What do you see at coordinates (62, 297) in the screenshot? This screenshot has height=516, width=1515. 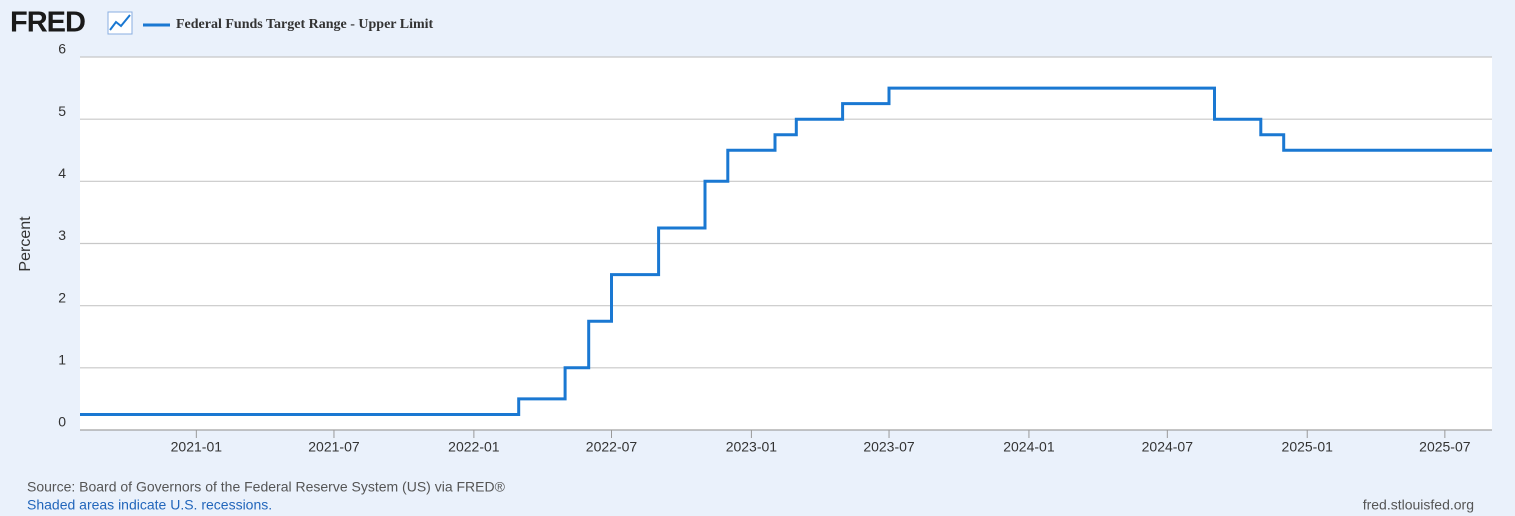 I see `y-tick-label: 2` at bounding box center [62, 297].